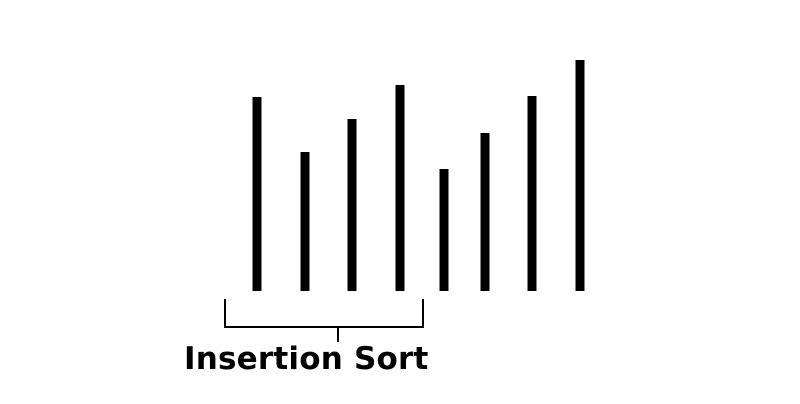 This screenshot has width=800, height=404. I want to click on diagram-caption: Insertion Sort, so click(306, 359).